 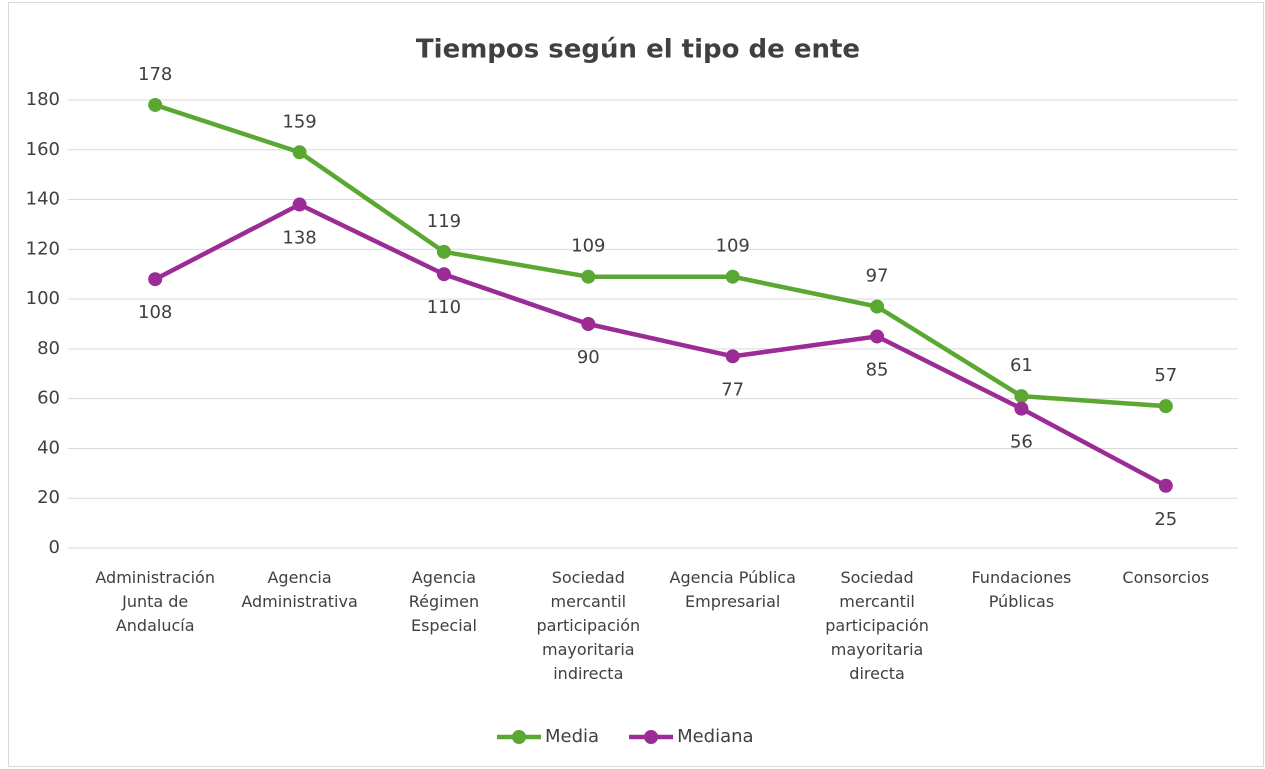 I want to click on x-tick-label: Fundaciones Públicas, so click(x=1021, y=589).